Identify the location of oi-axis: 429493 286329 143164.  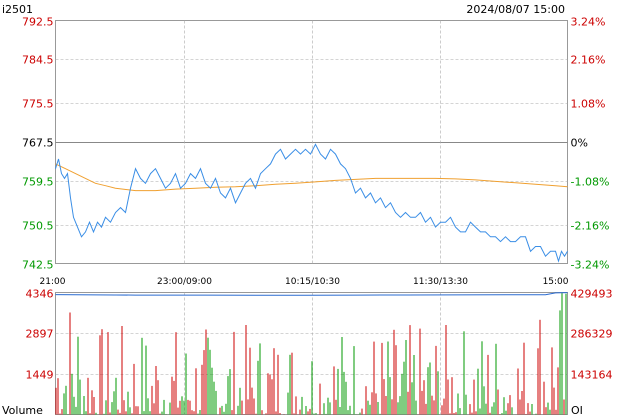
(592, 335).